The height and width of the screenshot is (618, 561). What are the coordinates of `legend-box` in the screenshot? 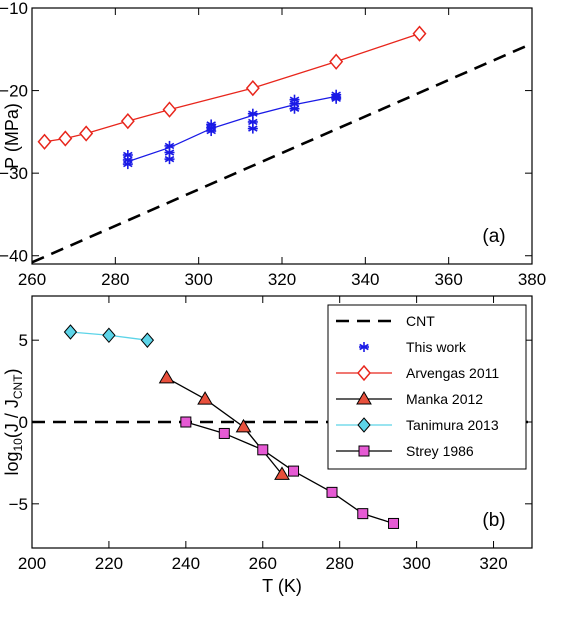 It's located at (427, 387).